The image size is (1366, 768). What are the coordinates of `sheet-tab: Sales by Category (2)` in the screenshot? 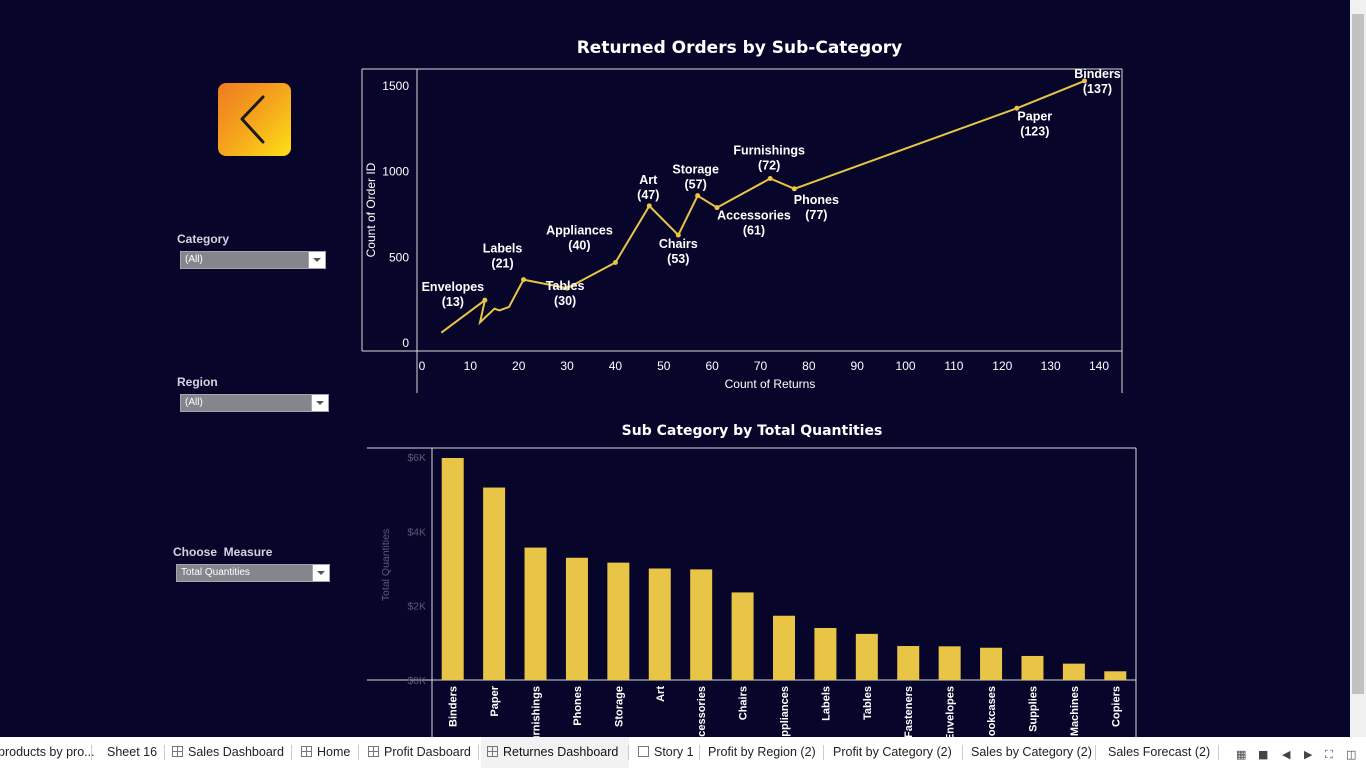 It's located at (1030, 752).